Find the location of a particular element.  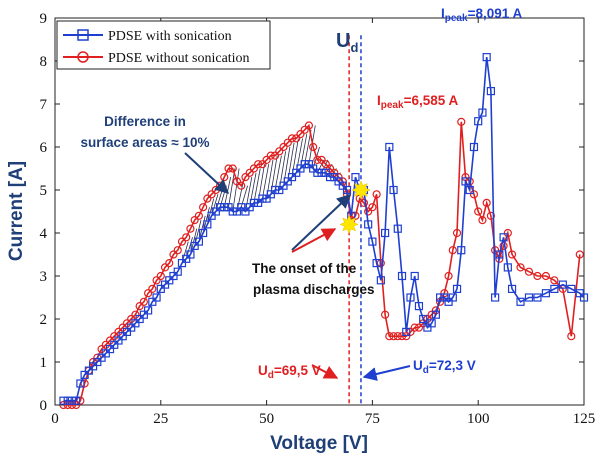

ud-red-arrow is located at coordinates (325, 371).